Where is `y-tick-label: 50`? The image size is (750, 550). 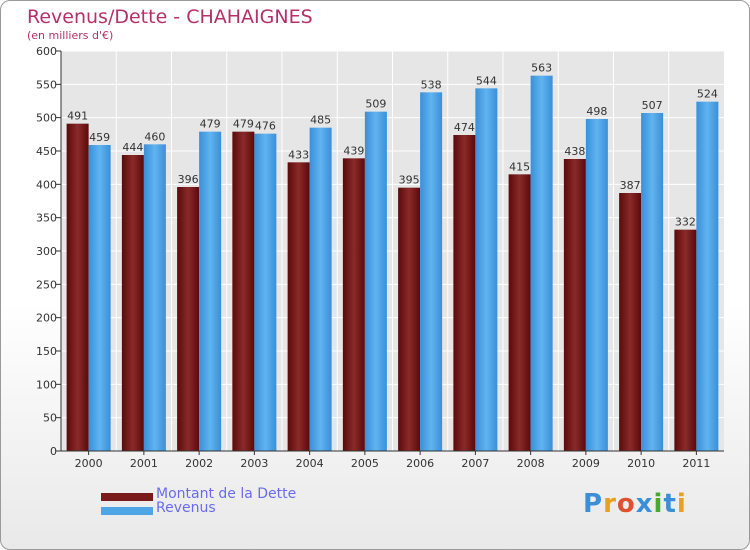 y-tick-label: 50 is located at coordinates (50, 418).